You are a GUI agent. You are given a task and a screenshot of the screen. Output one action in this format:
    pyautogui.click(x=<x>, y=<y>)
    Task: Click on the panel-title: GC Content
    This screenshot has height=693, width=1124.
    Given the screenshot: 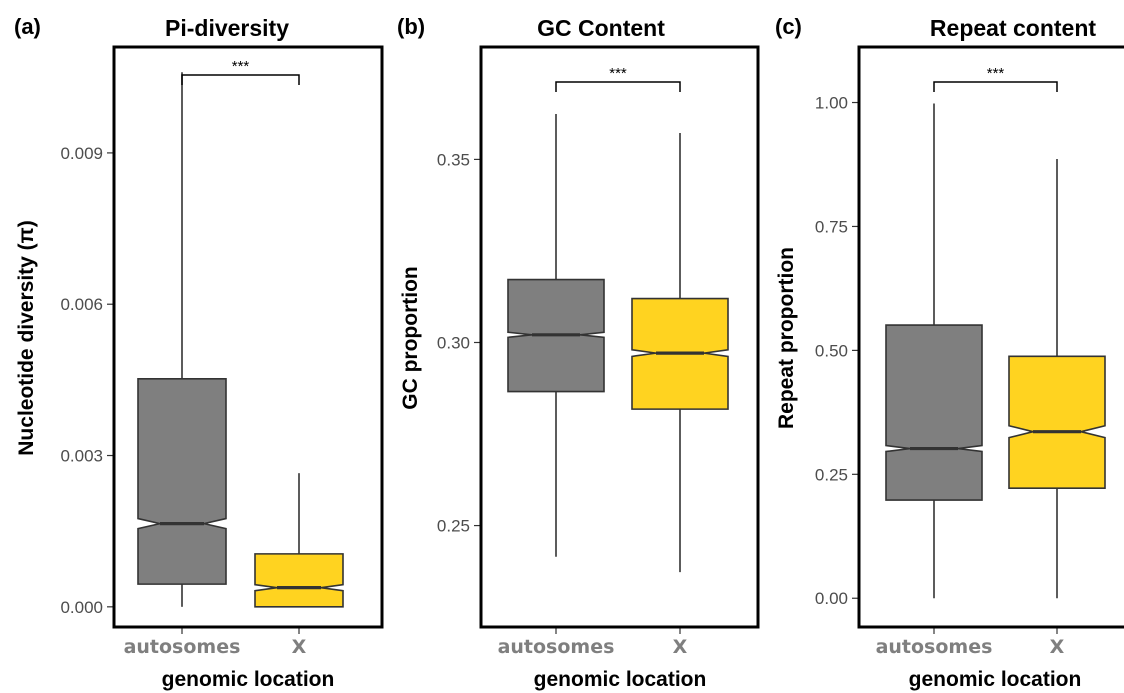 What is the action you would take?
    pyautogui.click(x=601, y=28)
    